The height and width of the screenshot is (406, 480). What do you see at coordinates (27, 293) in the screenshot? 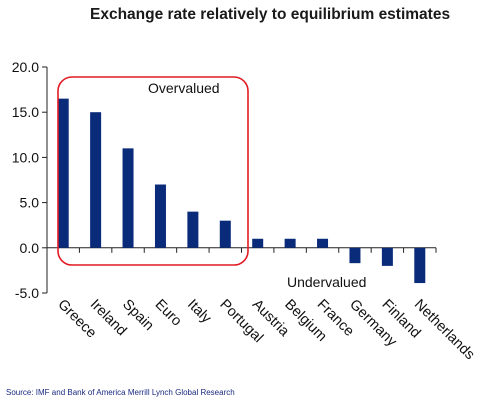
I see `y-tick-label: -5.0` at bounding box center [27, 293].